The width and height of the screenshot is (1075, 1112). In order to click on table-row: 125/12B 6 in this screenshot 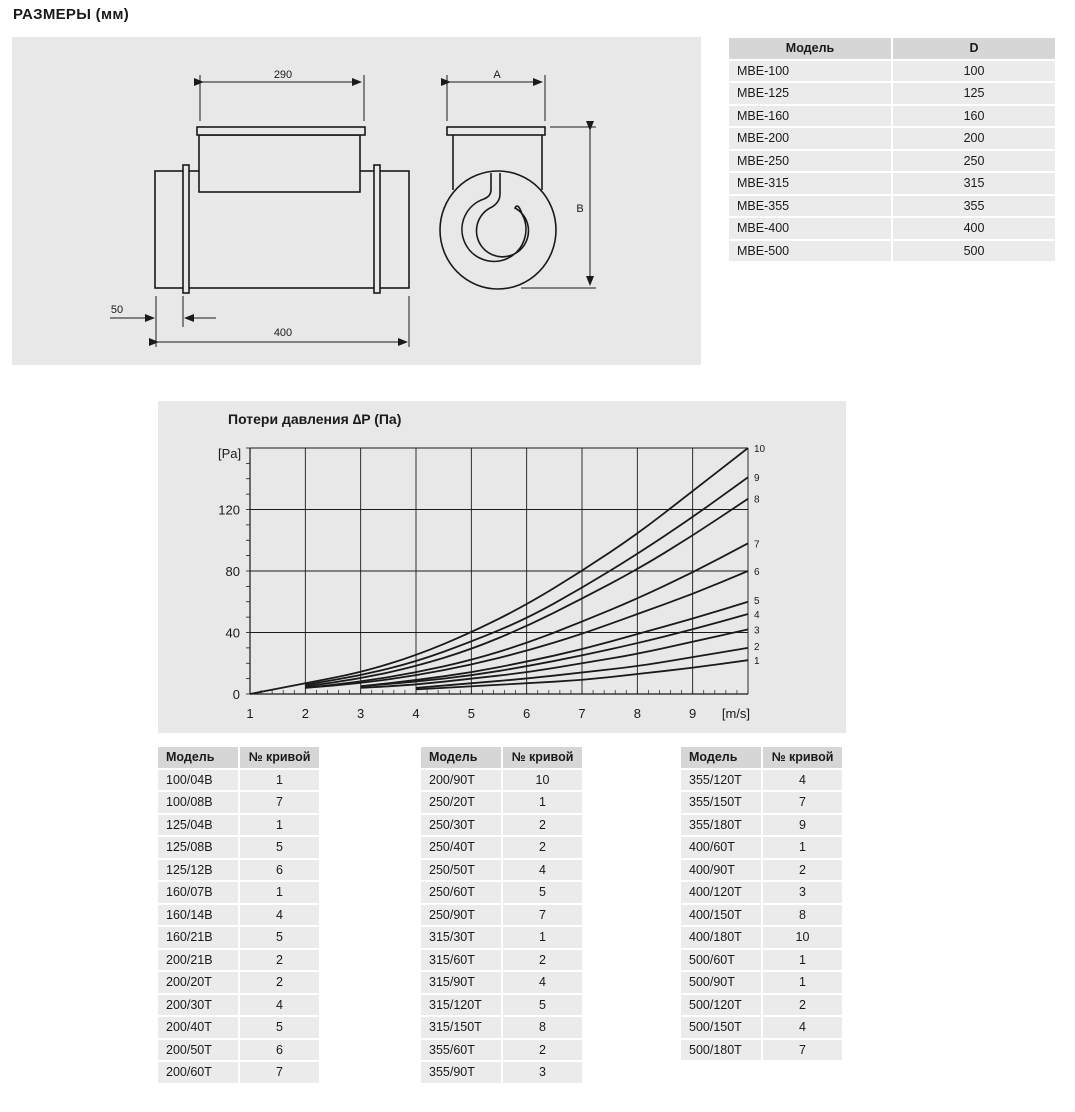, I will do `click(238, 869)`.